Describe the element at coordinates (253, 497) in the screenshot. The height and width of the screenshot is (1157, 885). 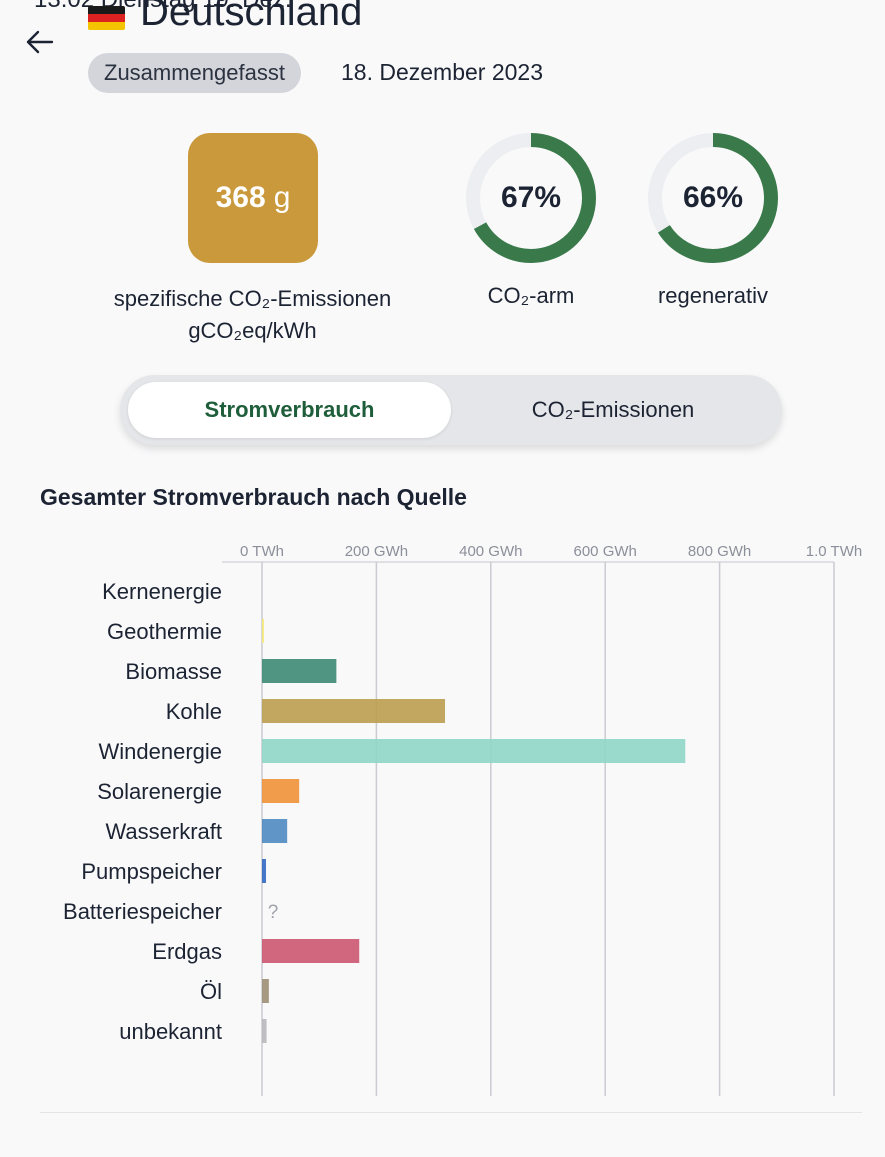
I see `section-title: Gesamter Stromverbrauch nach Quelle` at that location.